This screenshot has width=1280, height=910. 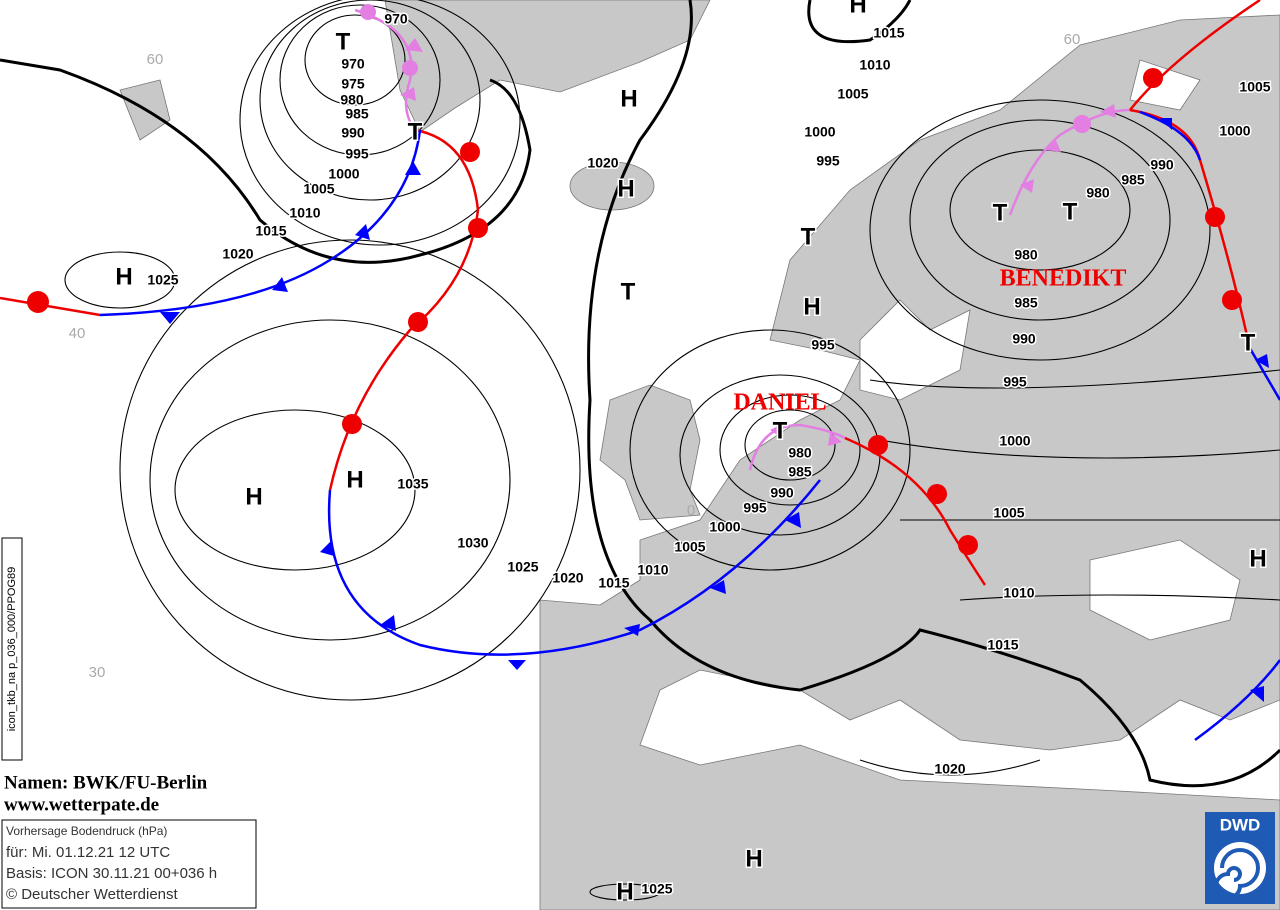 I want to click on side-box, so click(x=12, y=649).